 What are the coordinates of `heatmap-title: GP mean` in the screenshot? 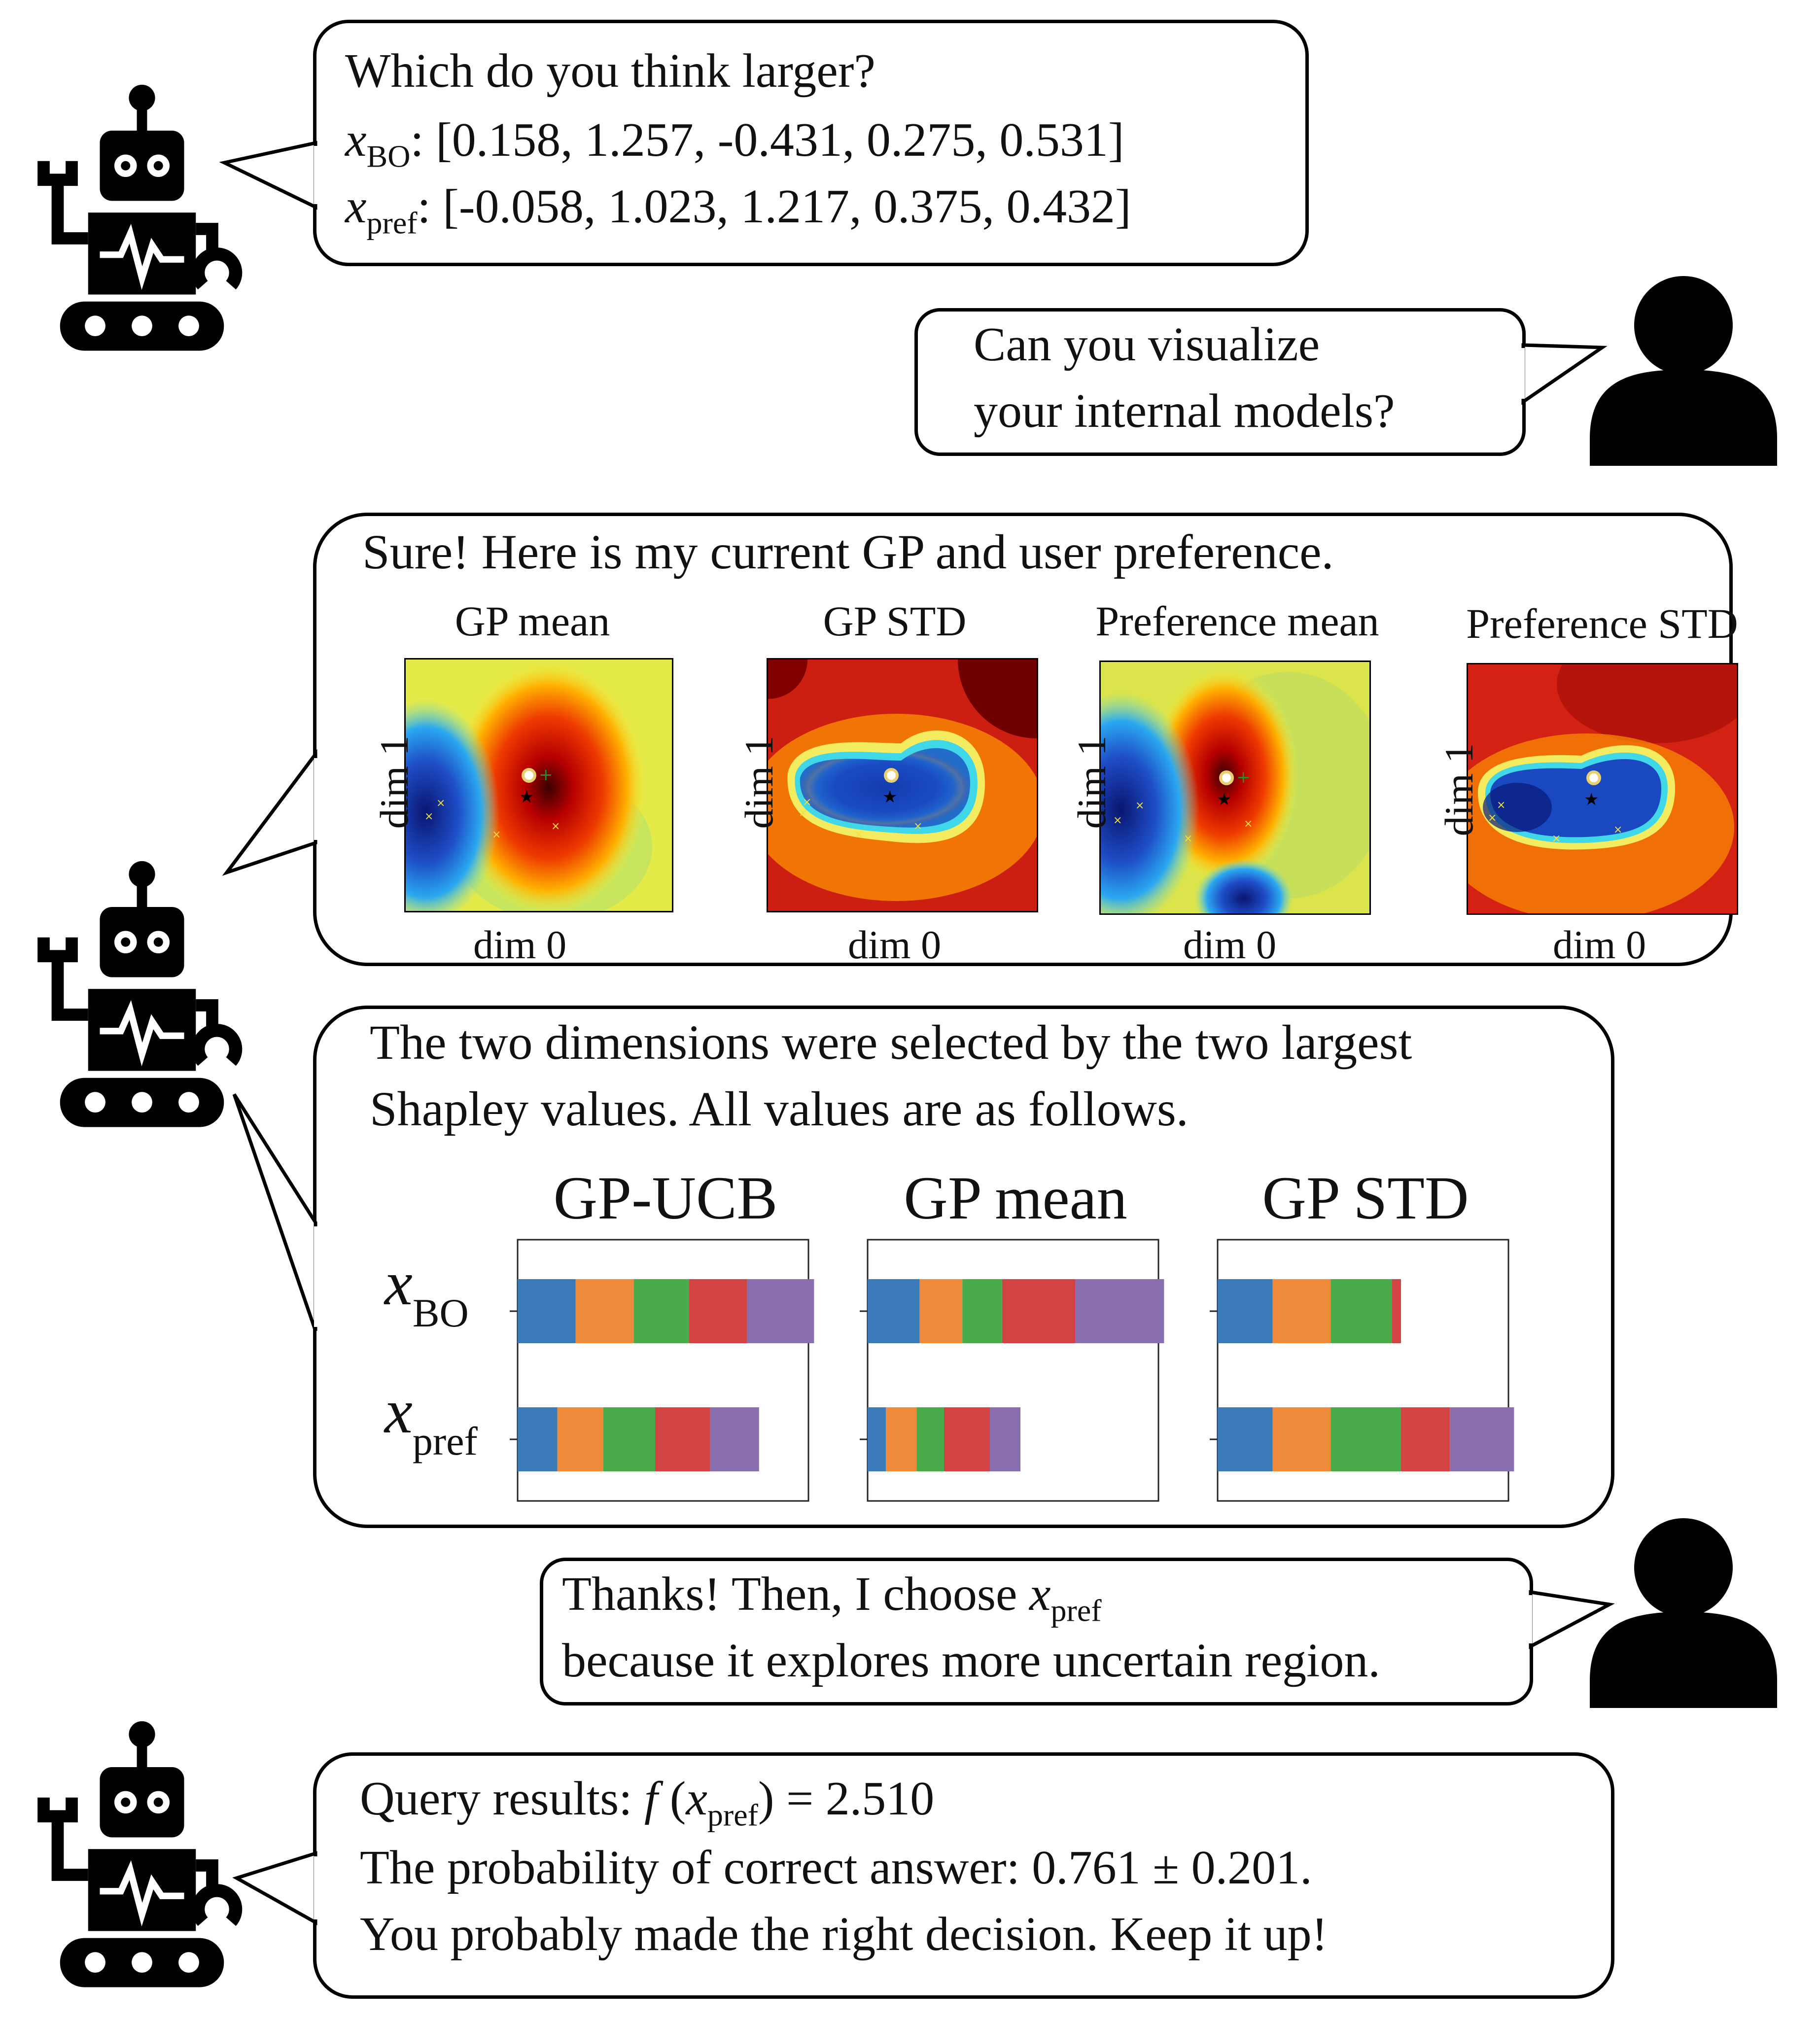 It's located at (532, 621).